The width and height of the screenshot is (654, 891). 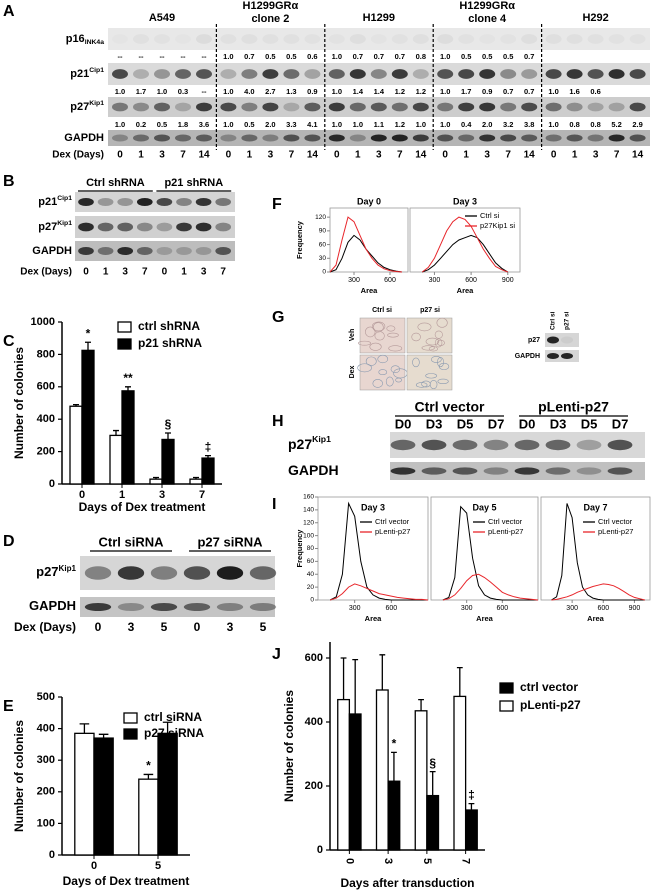 I want to click on ratio: 1.2, so click(x=400, y=124).